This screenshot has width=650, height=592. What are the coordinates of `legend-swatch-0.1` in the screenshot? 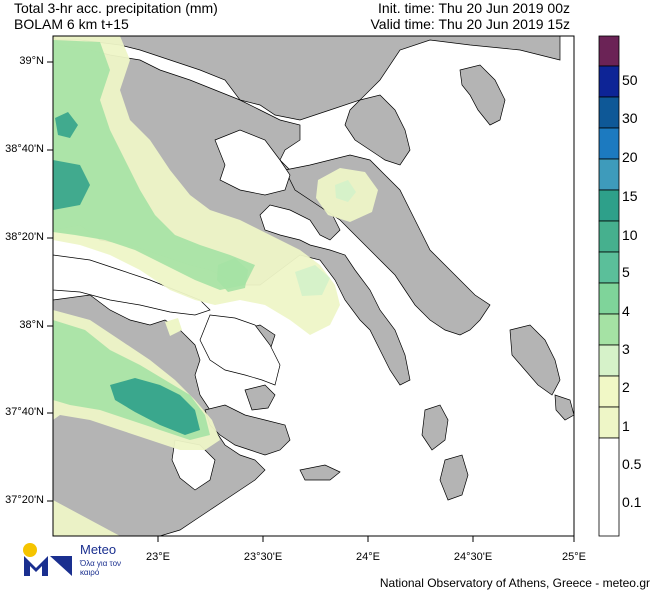 It's located at (609, 391).